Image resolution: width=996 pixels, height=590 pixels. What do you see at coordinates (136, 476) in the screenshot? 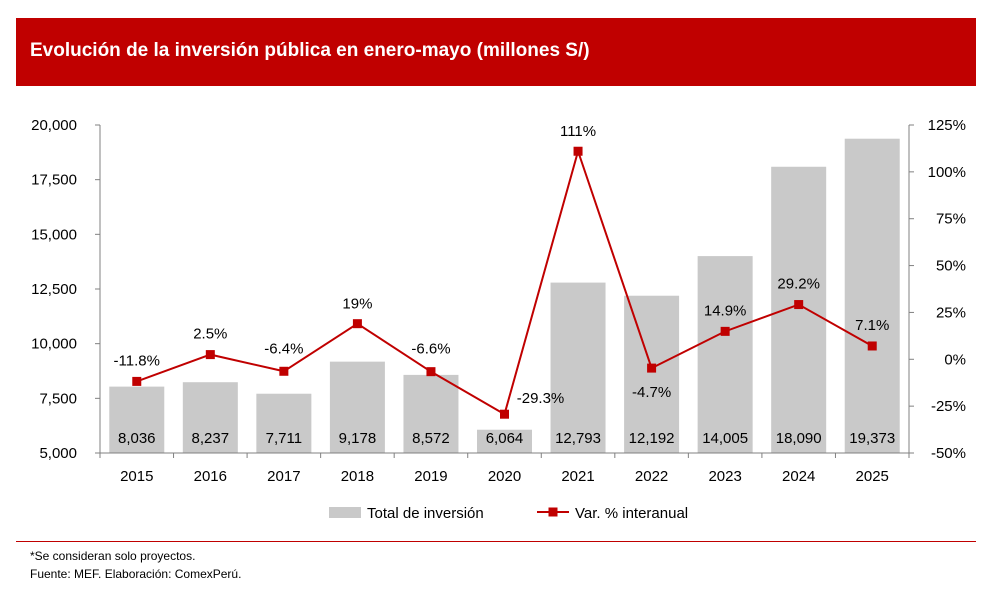
I see `x-tick-label: 2015` at bounding box center [136, 476].